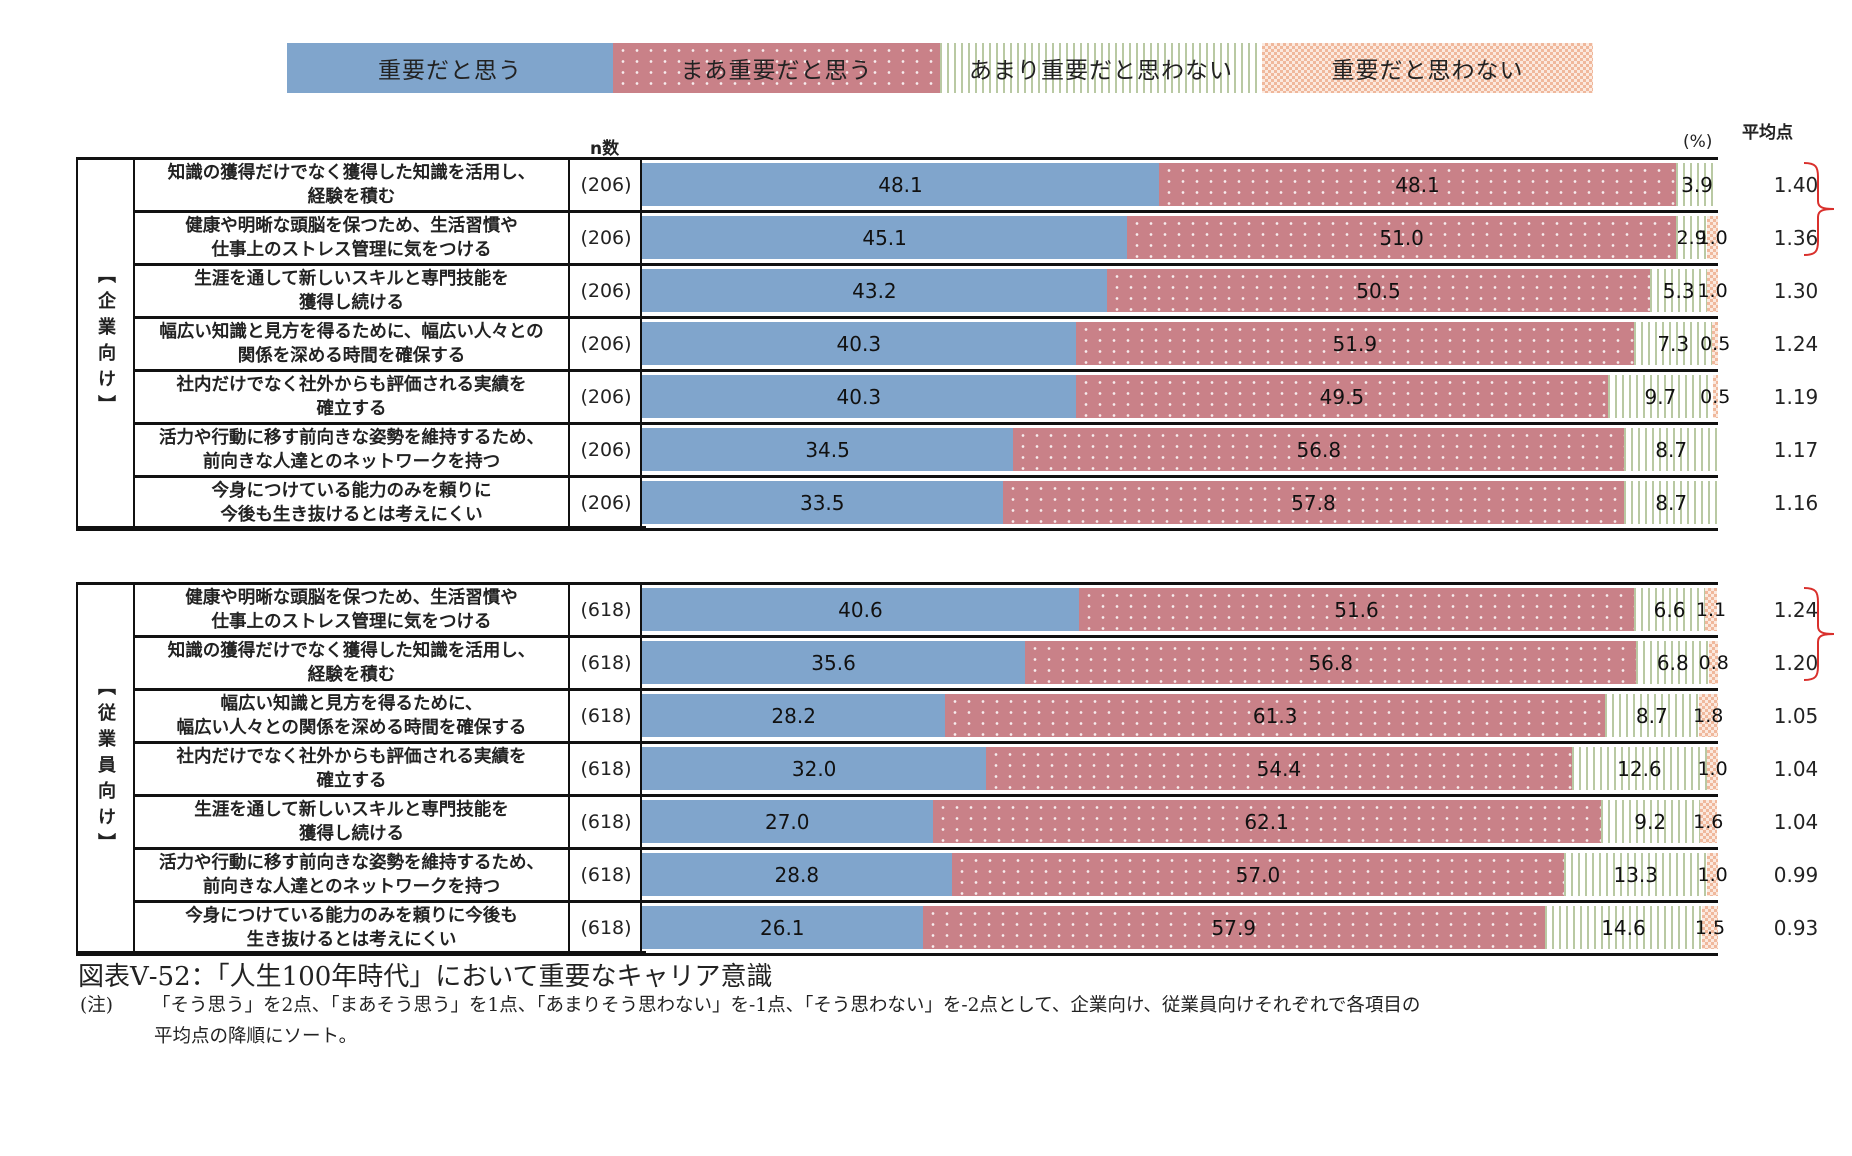 This screenshot has width=1852, height=1156. What do you see at coordinates (1233, 927) in the screenshot?
I see `segment-somewhat-important: 57.9` at bounding box center [1233, 927].